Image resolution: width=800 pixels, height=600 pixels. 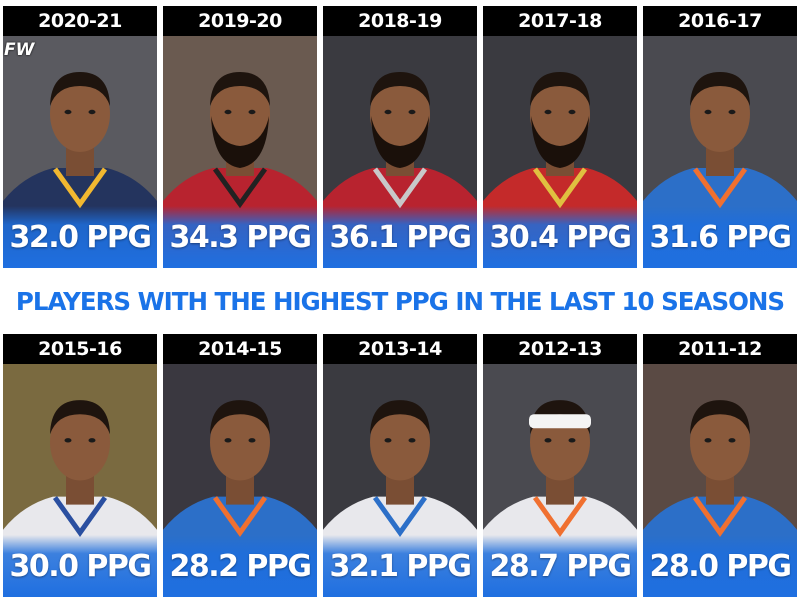 I want to click on ppg-value: 32.1 PPG, so click(x=400, y=566).